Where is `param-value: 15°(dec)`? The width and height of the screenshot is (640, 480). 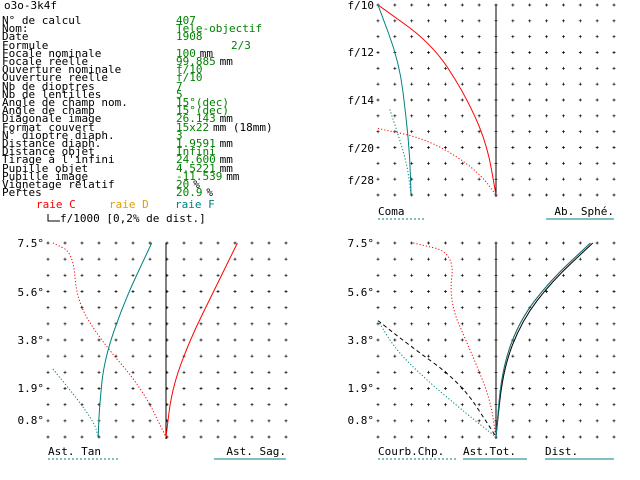
param-value: 15°(dec) is located at coordinates (202, 111).